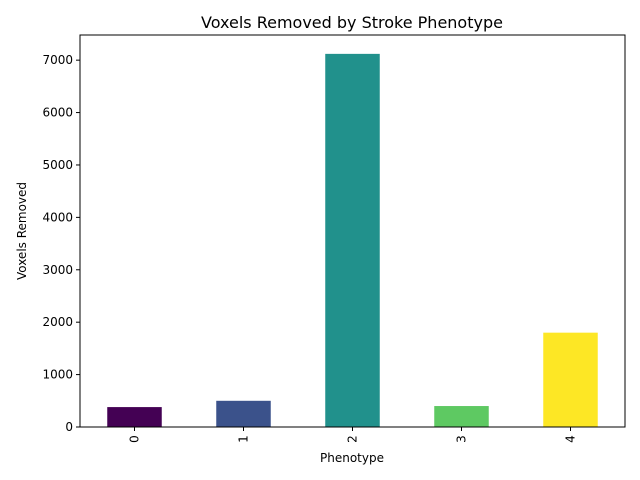 The width and height of the screenshot is (640, 480). I want to click on x-tick-label-2: 2, so click(353, 439).